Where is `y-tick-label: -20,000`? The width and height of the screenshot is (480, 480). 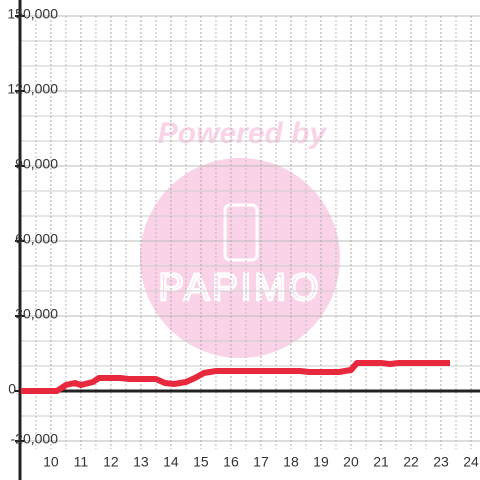
y-tick-label: -20,000 is located at coordinates (35, 439).